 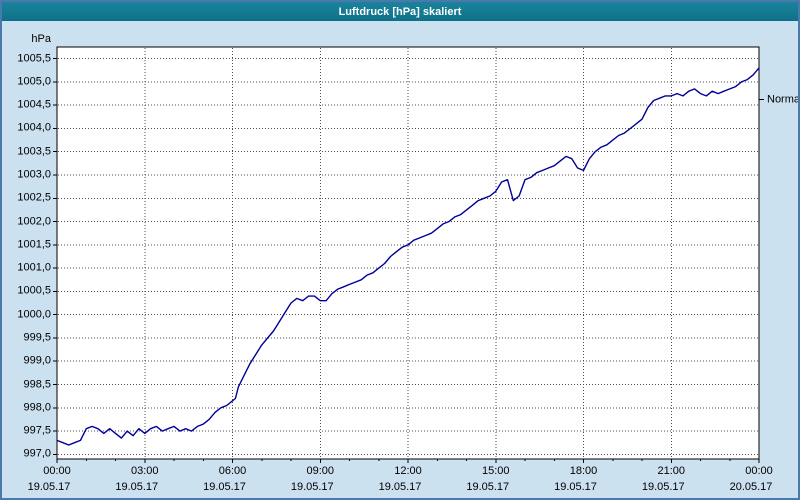 I want to click on window-title: Luftdruck [hPa] skaliert, so click(x=400, y=11).